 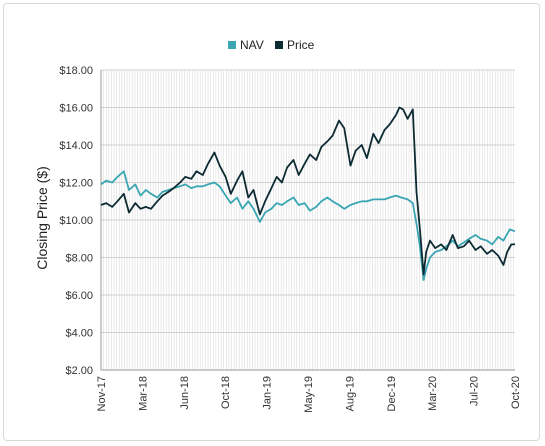 What do you see at coordinates (232, 45) in the screenshot?
I see `legend-swatch-nav` at bounding box center [232, 45].